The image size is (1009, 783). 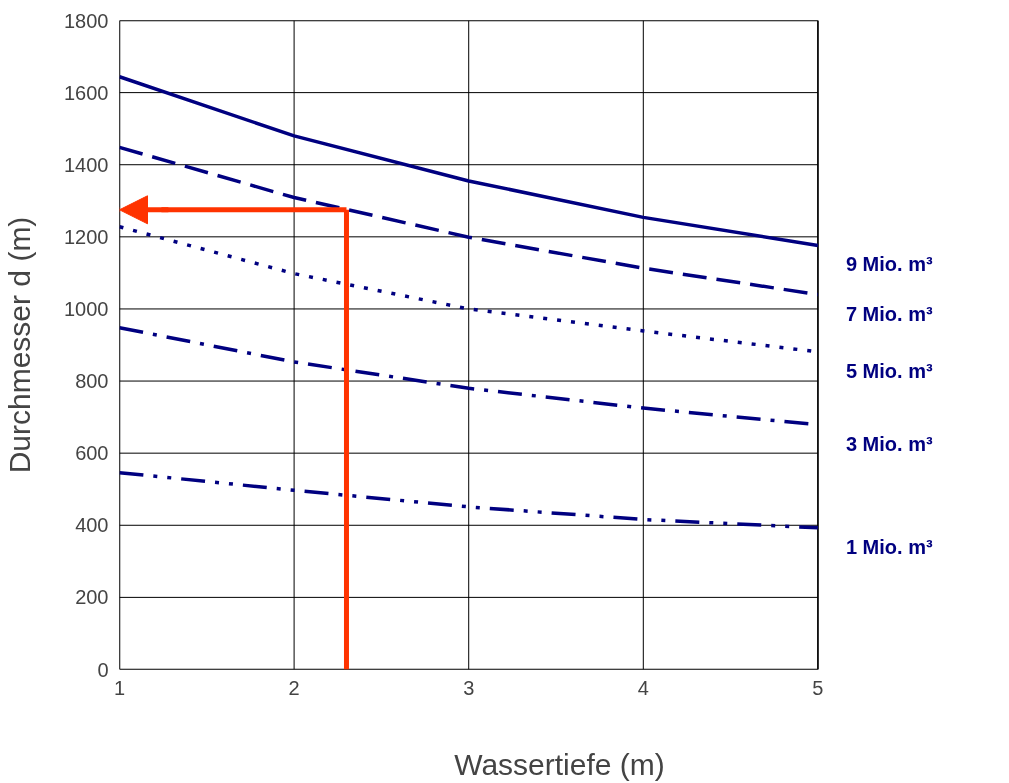 I want to click on y-tick-label: 1000, so click(x=86, y=308).